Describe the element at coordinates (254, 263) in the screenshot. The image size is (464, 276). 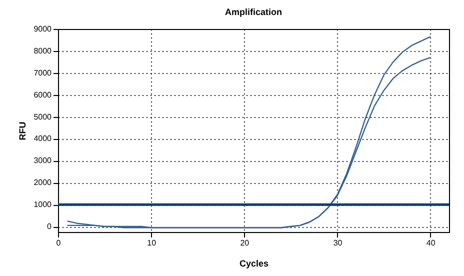
I see `x-axis-title: Cycles` at that location.